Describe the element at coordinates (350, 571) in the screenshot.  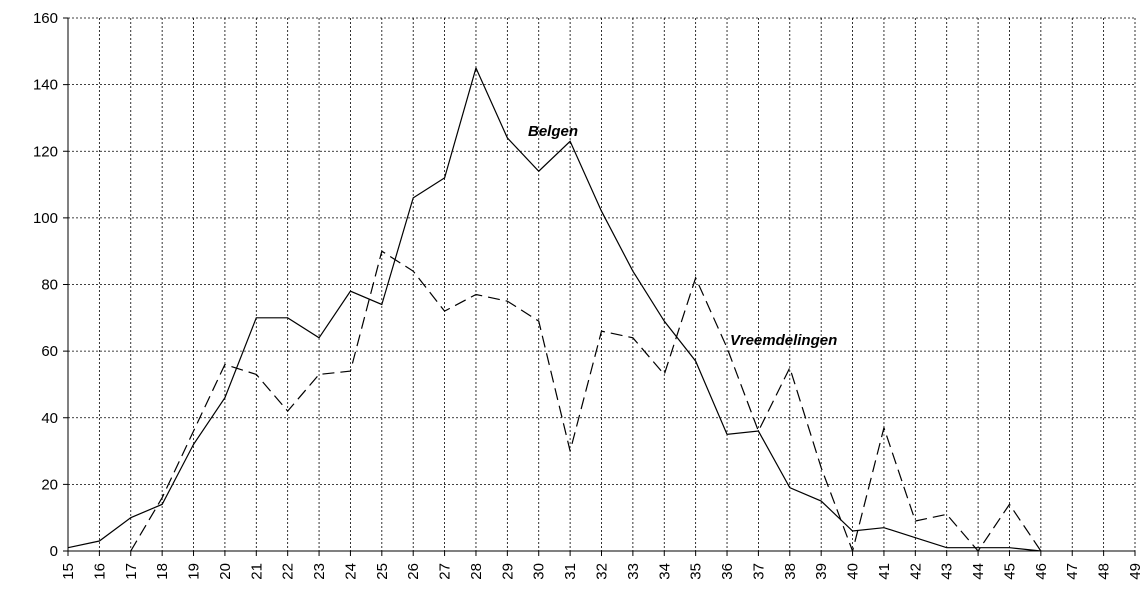
I see `x-tick-label: 24` at that location.